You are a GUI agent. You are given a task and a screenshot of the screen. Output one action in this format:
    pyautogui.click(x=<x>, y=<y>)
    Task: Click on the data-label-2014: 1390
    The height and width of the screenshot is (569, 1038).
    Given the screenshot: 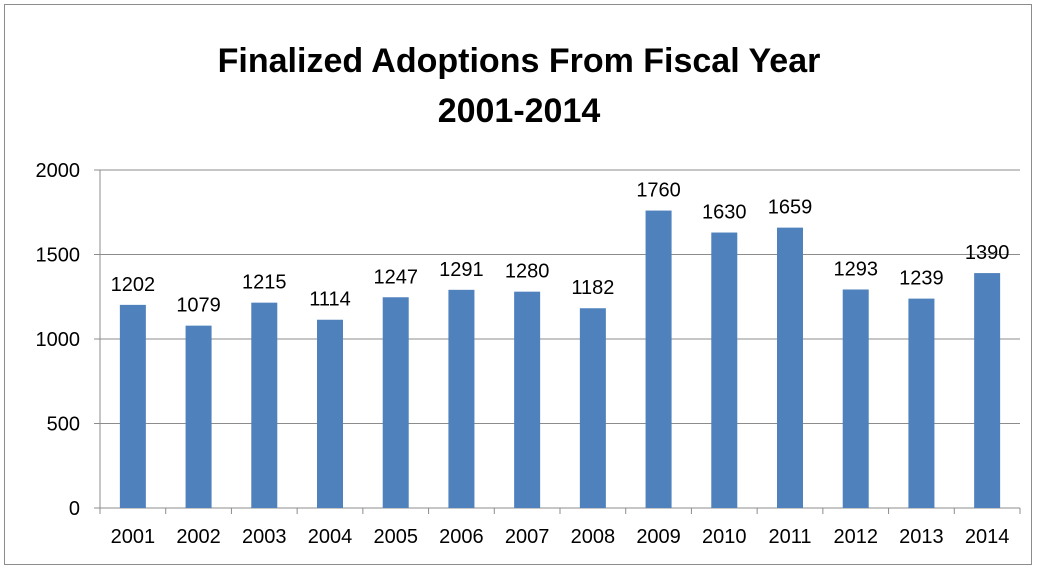 What is the action you would take?
    pyautogui.click(x=987, y=253)
    